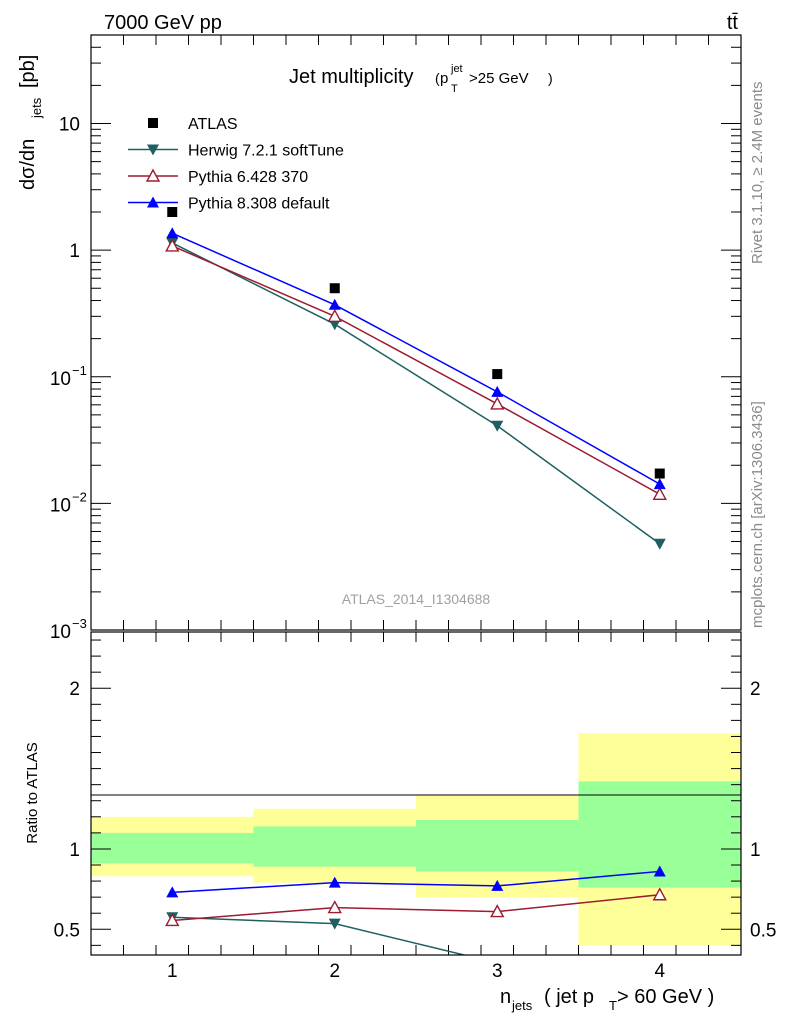 The image size is (786, 1024). What do you see at coordinates (153, 123) in the screenshot?
I see `legend-marker-atlas` at bounding box center [153, 123].